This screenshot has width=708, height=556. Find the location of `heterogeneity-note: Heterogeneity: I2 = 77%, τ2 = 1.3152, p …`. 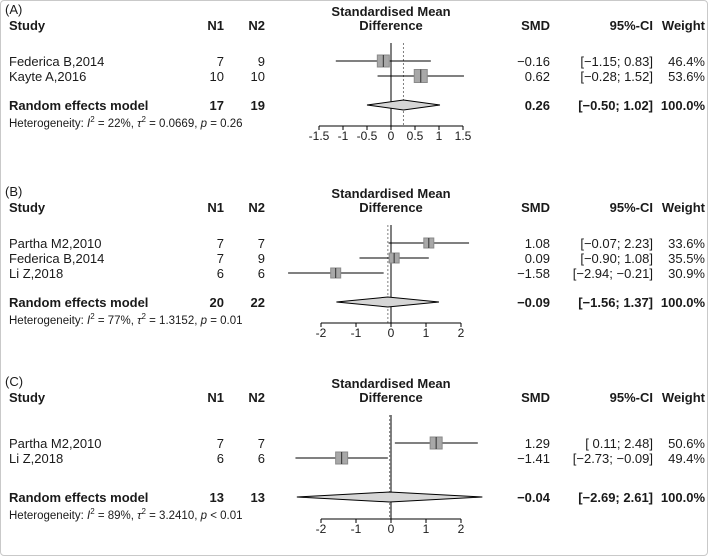

heterogeneity-note: Heterogeneity: I2 = 77%, τ2 = 1.3152, p … is located at coordinates (126, 319).